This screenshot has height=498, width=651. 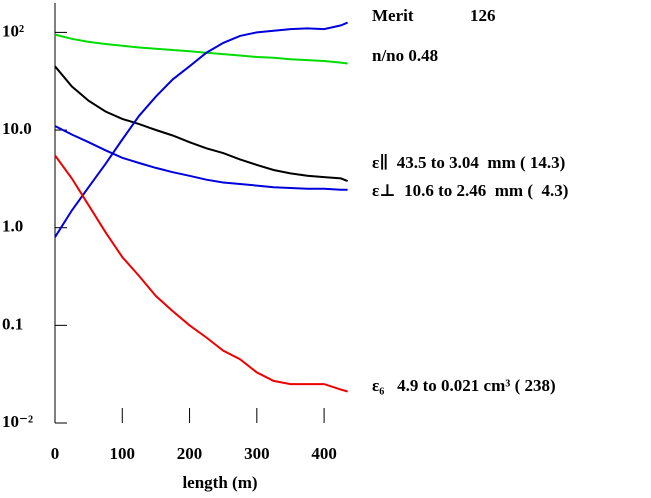 What do you see at coordinates (257, 453) in the screenshot?
I see `x-tick-label: 300` at bounding box center [257, 453].